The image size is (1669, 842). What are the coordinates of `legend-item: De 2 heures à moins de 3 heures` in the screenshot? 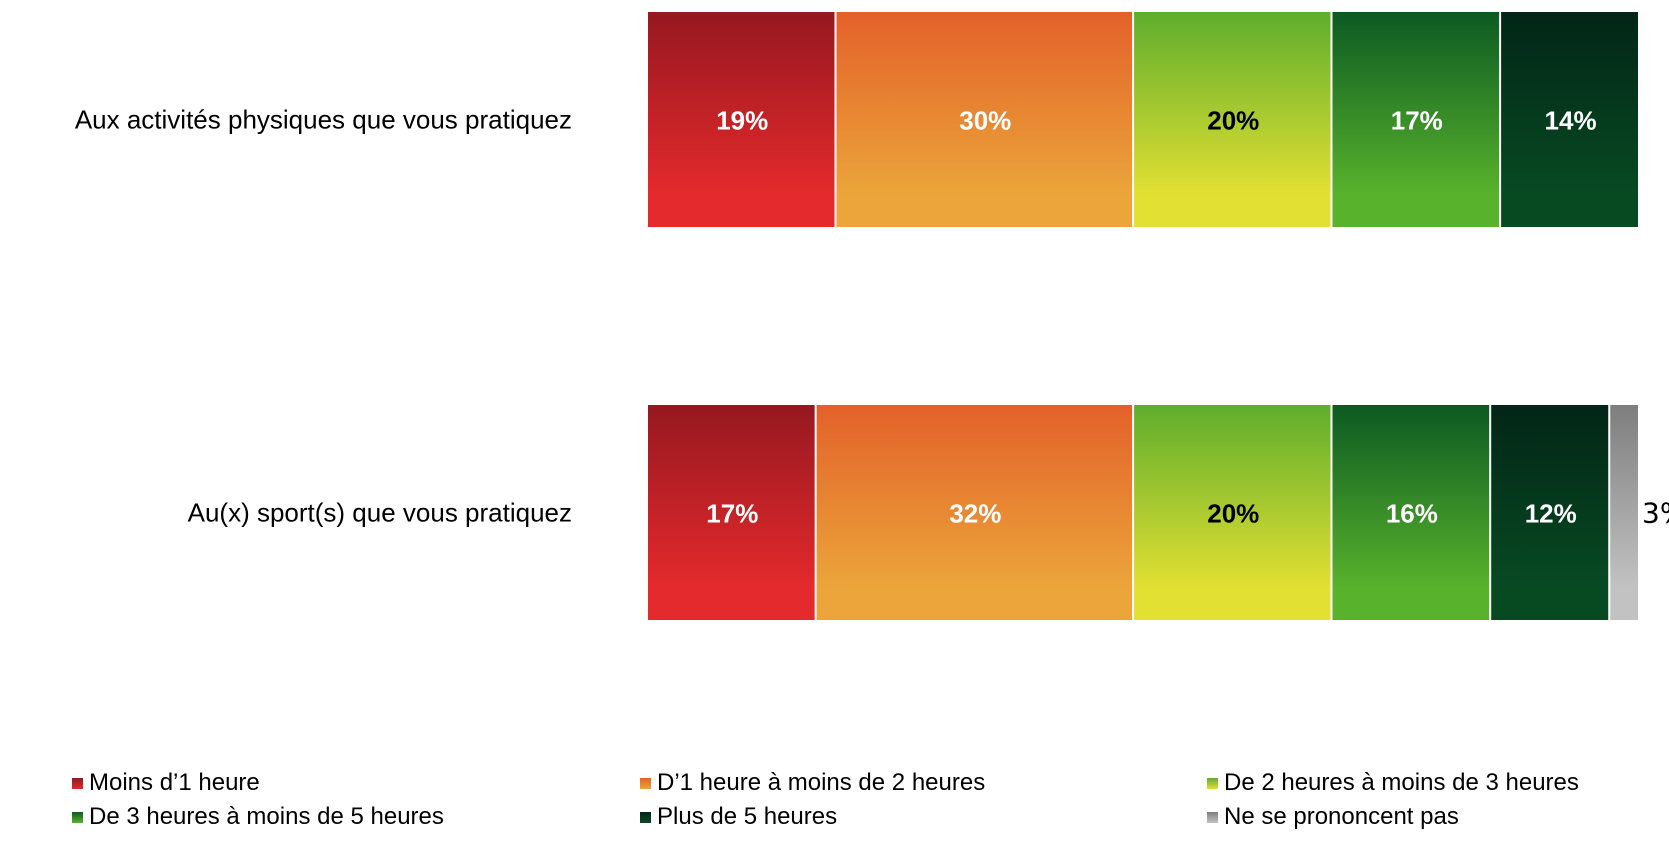 It's located at (1393, 783).